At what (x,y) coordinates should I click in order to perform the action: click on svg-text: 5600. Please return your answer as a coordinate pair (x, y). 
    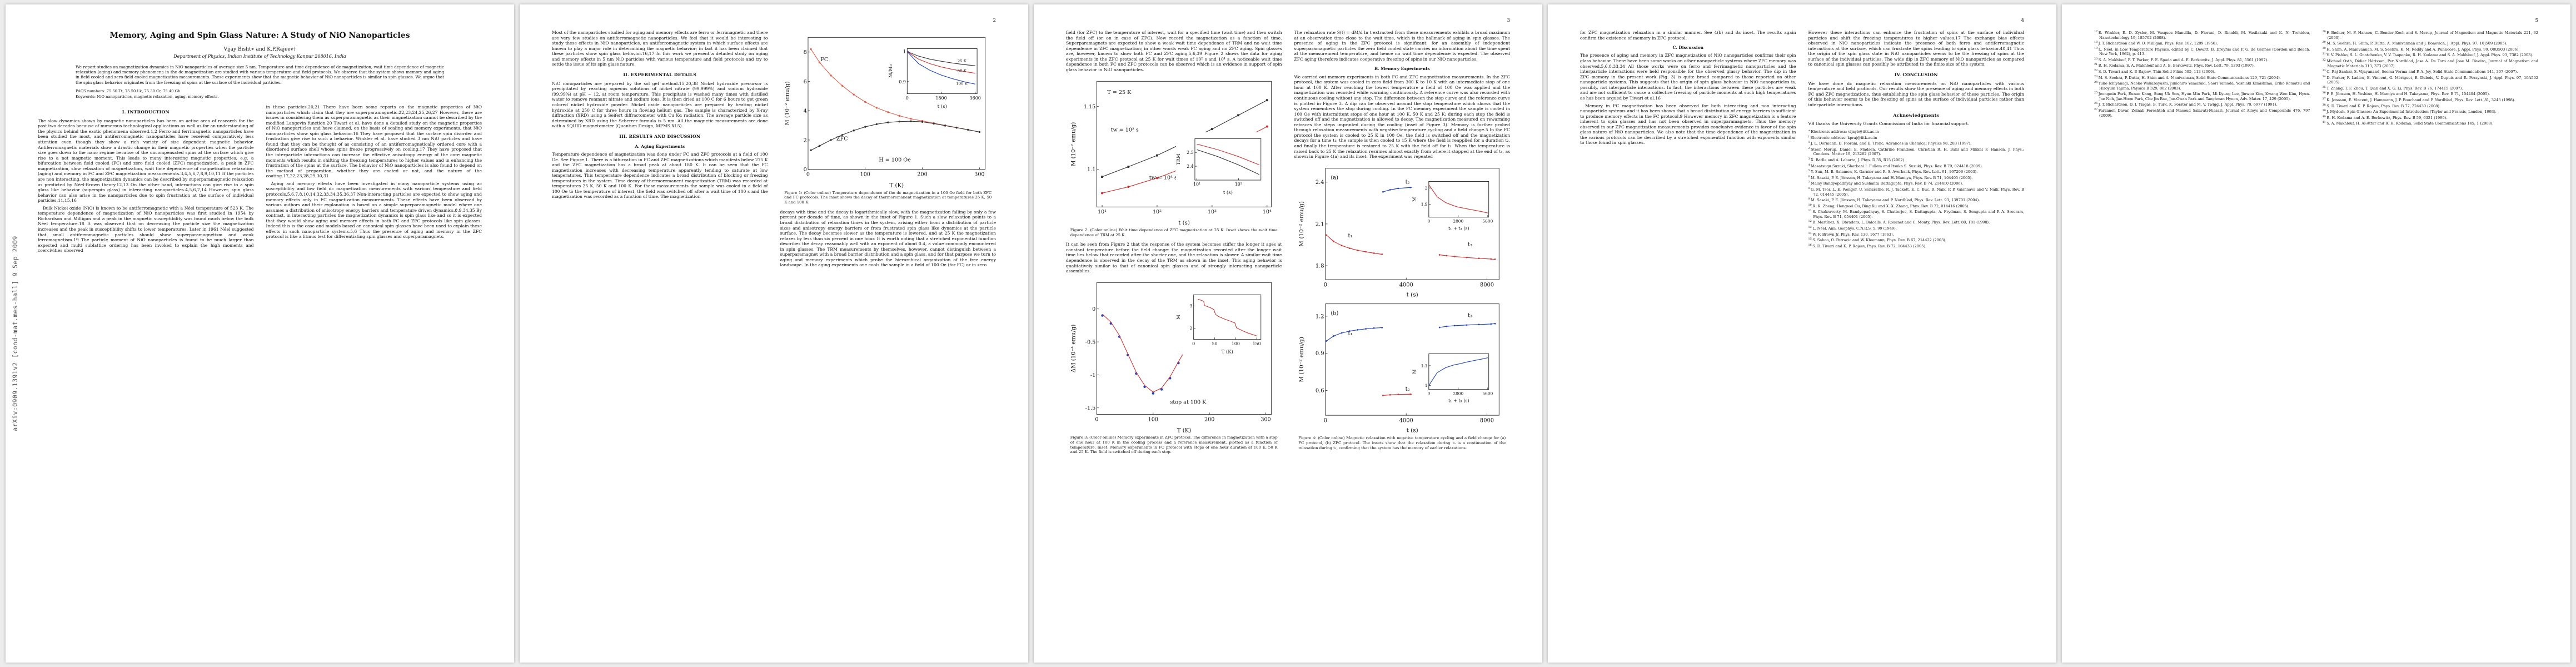
    Looking at the image, I should click on (1488, 221).